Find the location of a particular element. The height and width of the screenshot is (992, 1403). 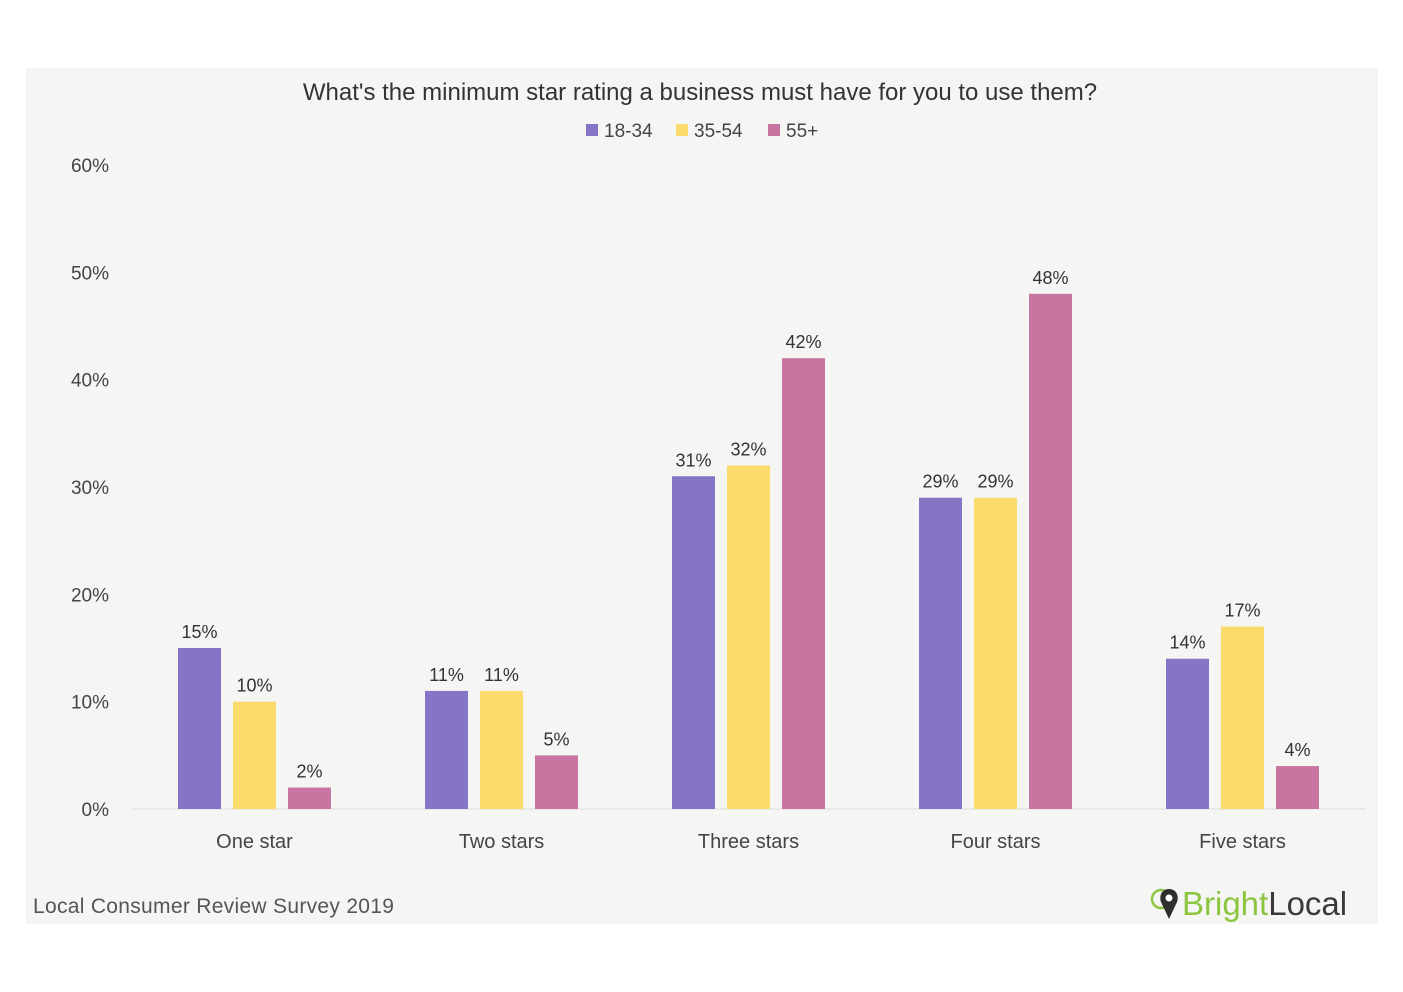

x-tick-label: Three stars is located at coordinates (748, 842).